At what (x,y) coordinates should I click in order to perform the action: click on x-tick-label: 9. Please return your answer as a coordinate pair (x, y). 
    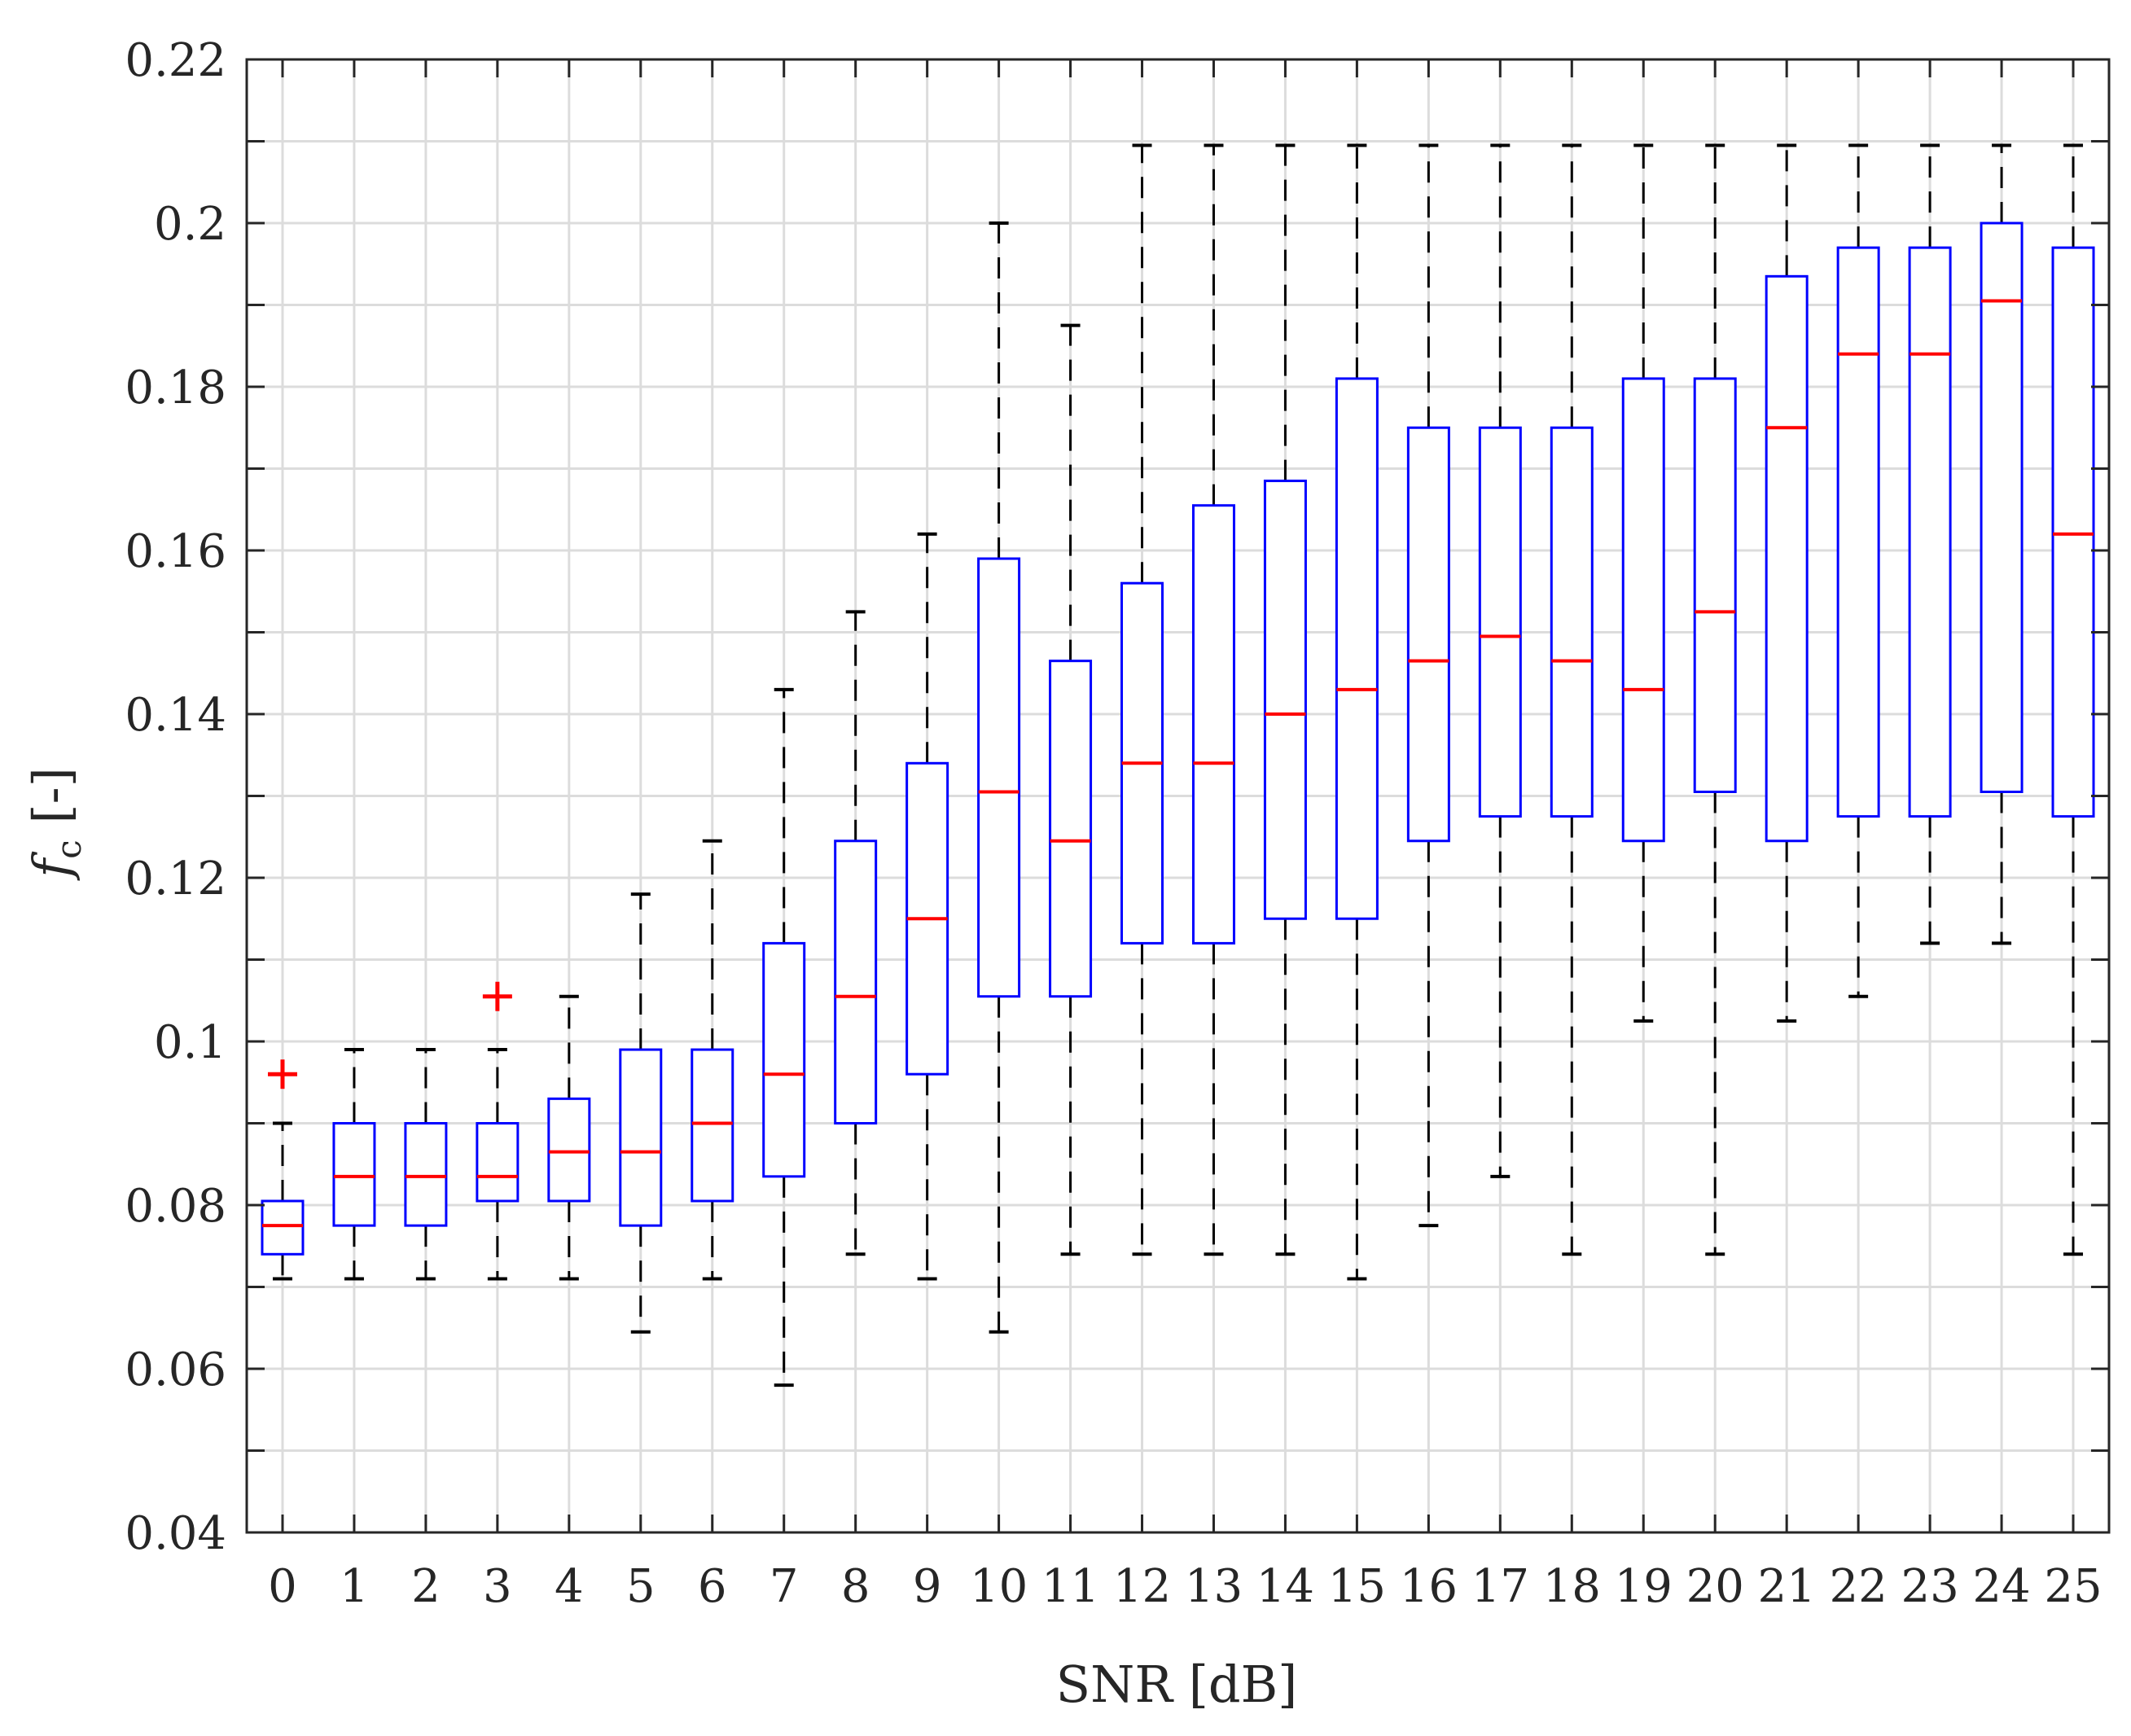
    Looking at the image, I should click on (927, 1586).